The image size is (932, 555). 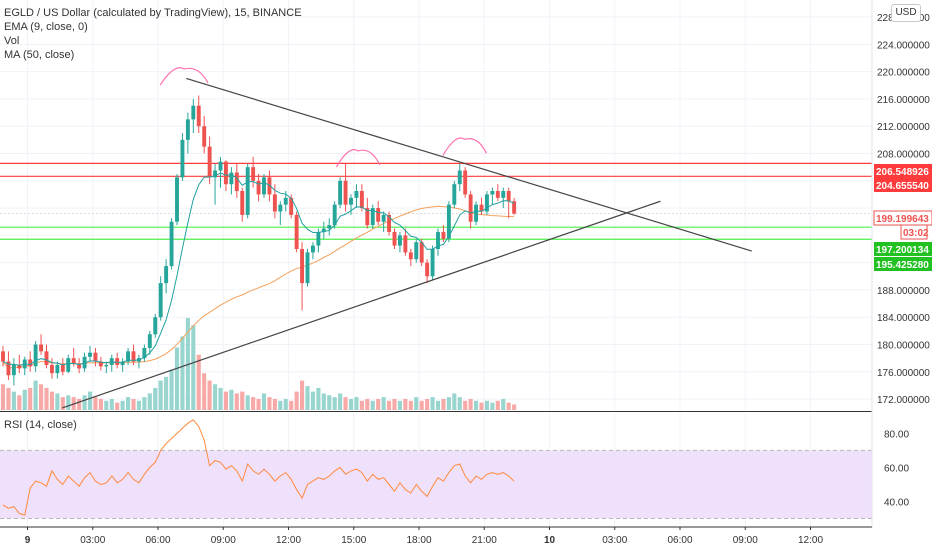 I want to click on time-tick-label: 12:00, so click(x=810, y=540).